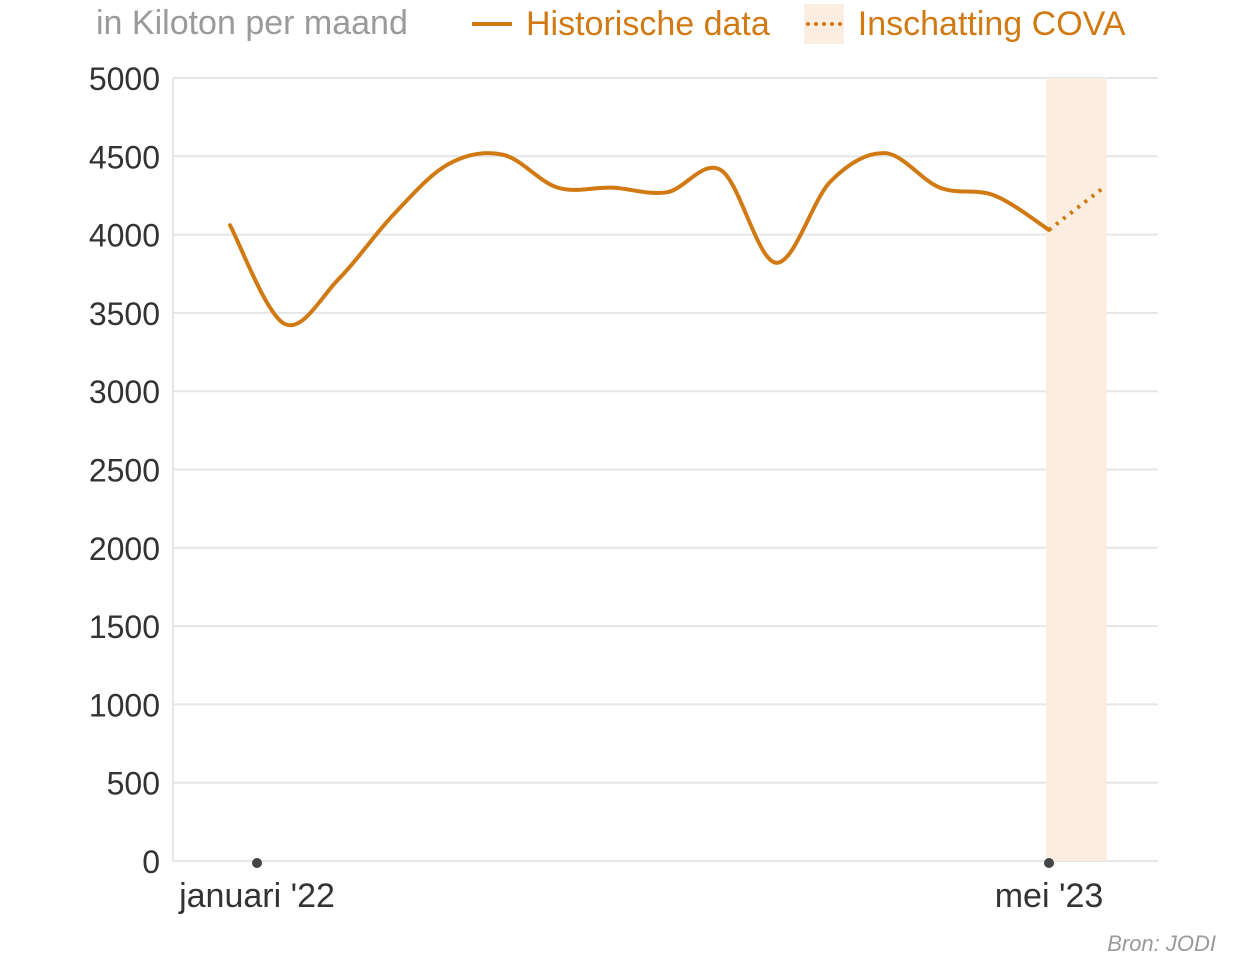 Image resolution: width=1250 pixels, height=965 pixels. What do you see at coordinates (823, 24) in the screenshot?
I see `legend-dotted-line-icon` at bounding box center [823, 24].